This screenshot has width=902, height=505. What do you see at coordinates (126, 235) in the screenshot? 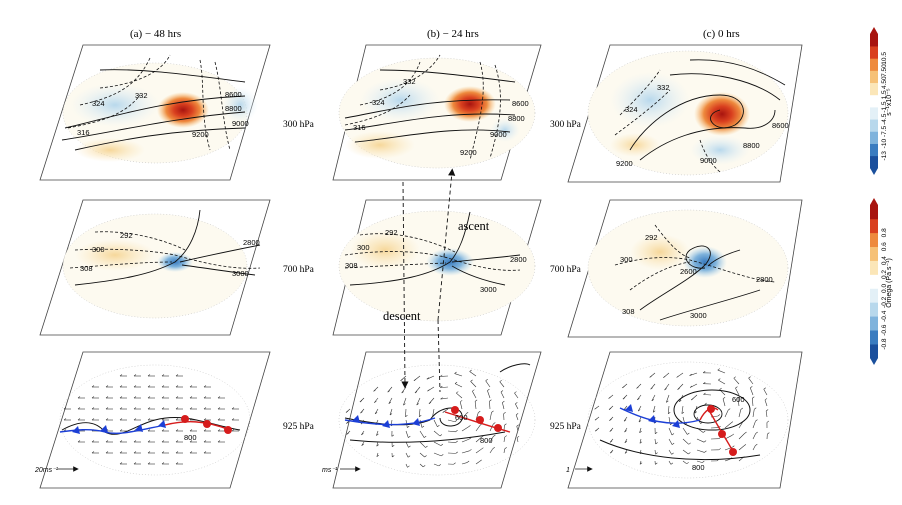
I see `contour-label-p700-0-0: 292` at bounding box center [126, 235].